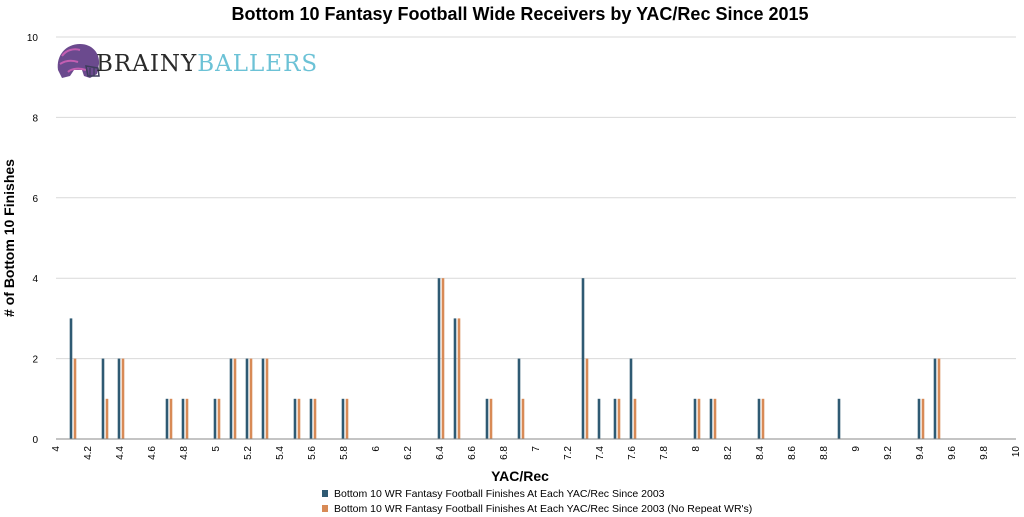 The height and width of the screenshot is (517, 1024). What do you see at coordinates (216, 449) in the screenshot?
I see `x-tick-label: 5` at bounding box center [216, 449].